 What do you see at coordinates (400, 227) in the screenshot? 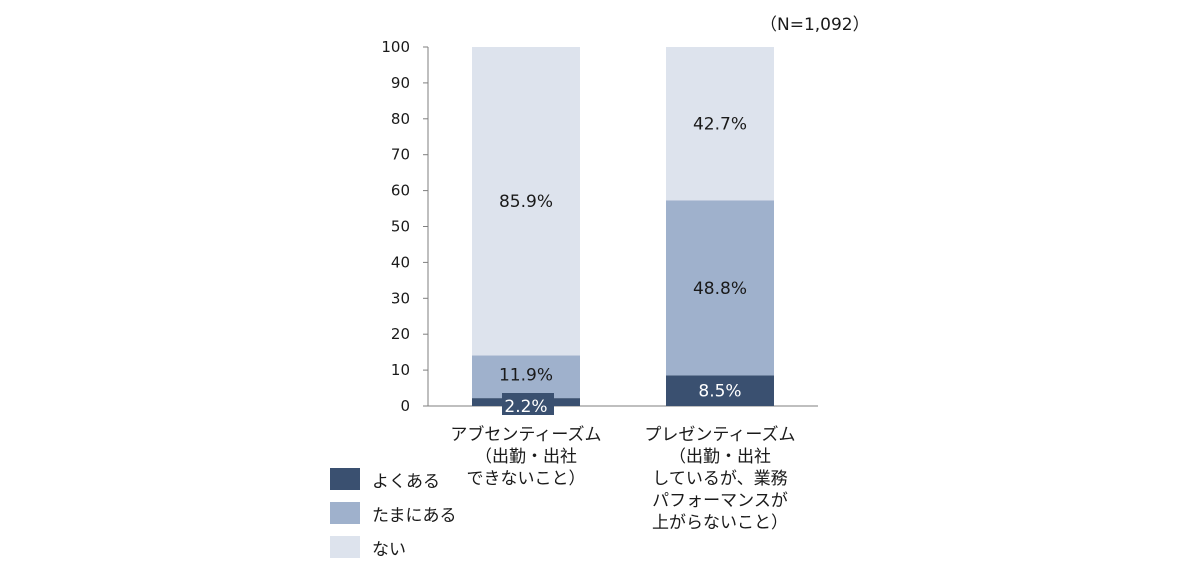
I see `y-tick-label: 50` at bounding box center [400, 227].